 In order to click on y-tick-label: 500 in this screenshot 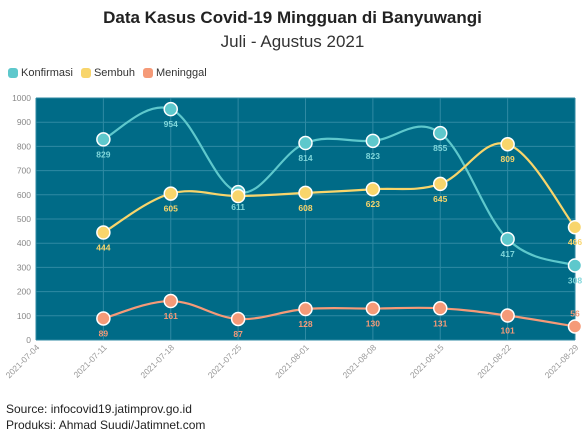, I will do `click(24, 219)`.